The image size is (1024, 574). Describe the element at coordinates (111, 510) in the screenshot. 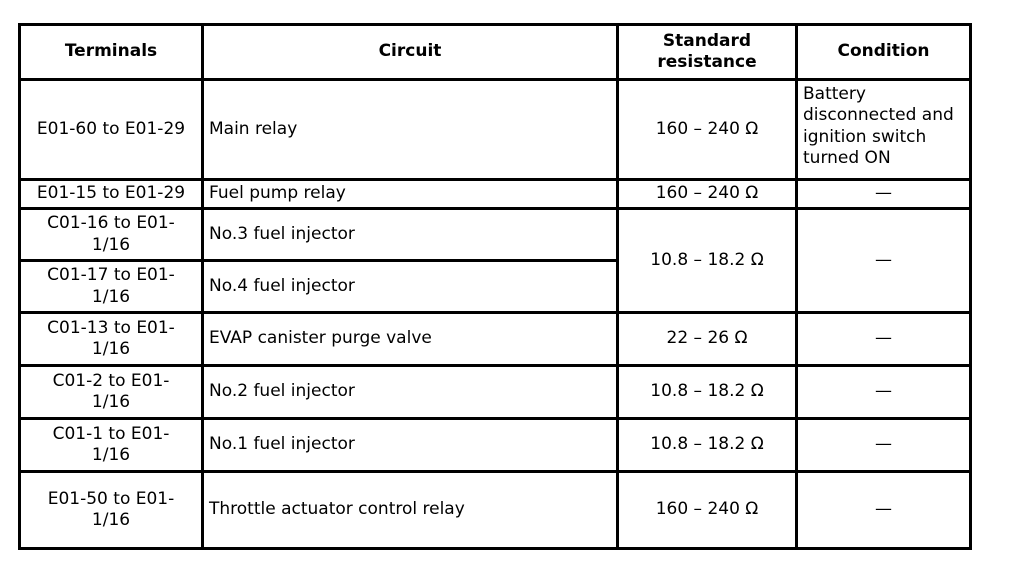

I see `terminals-cell: E01-50 to E01-1/16` at that location.